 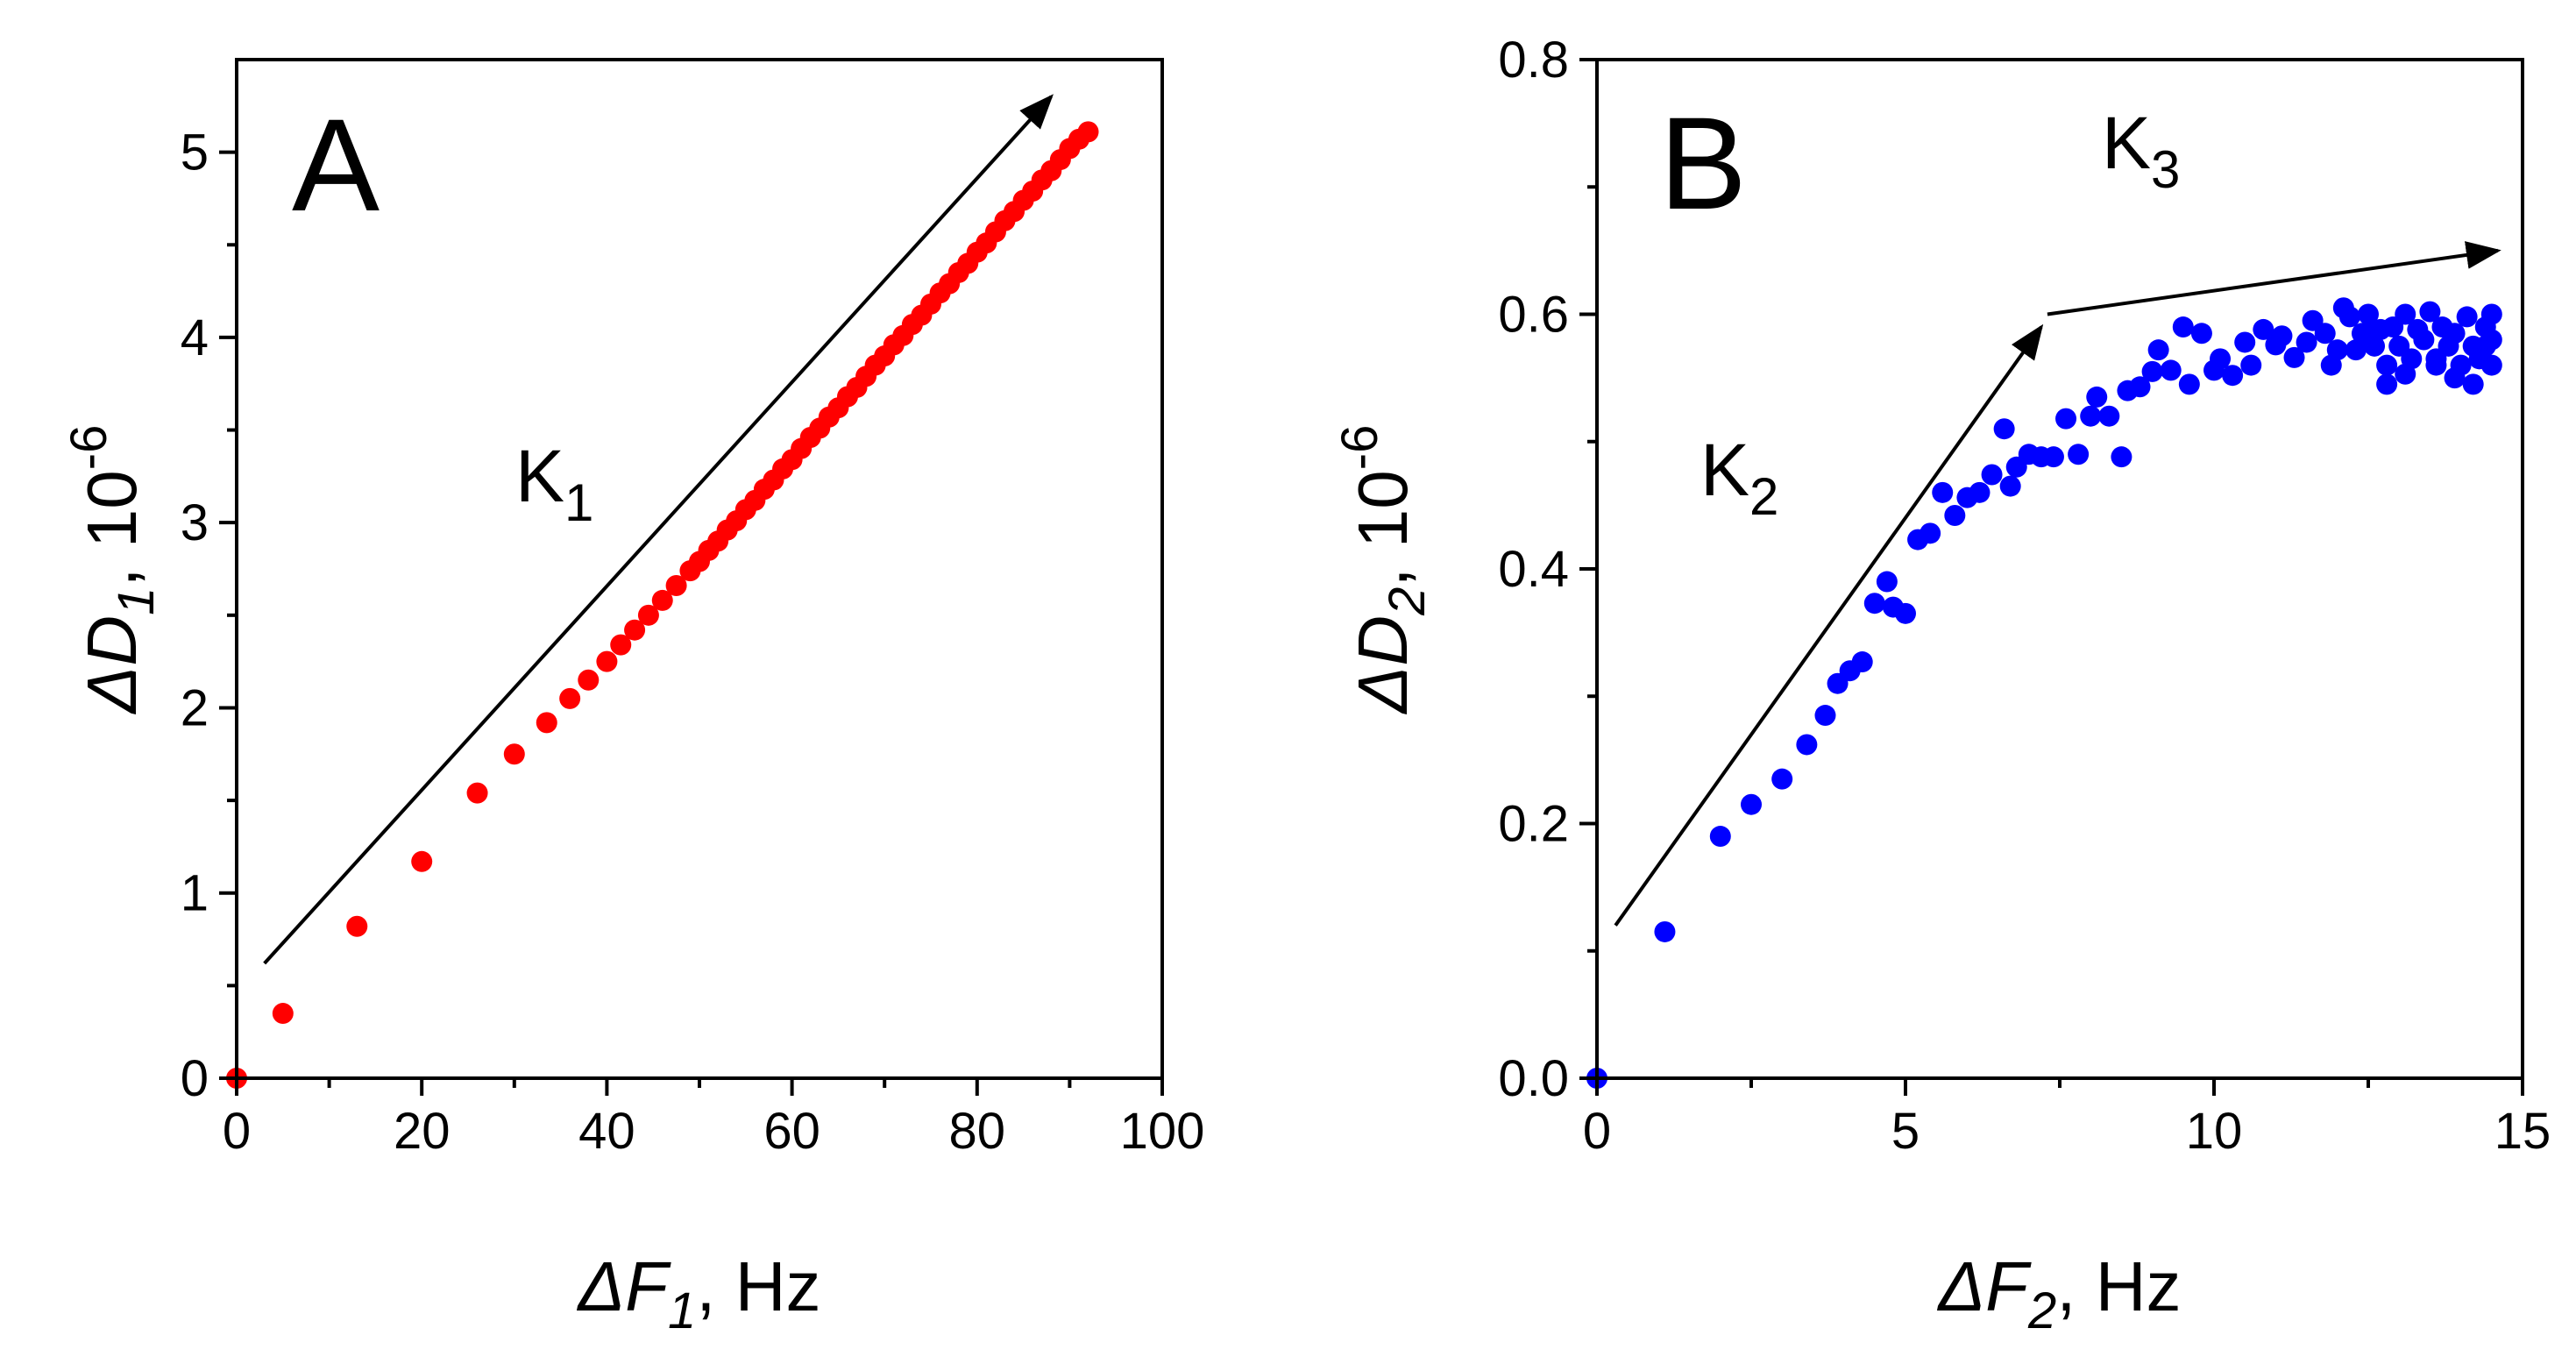 I want to click on x-tick-label: 100, so click(x=1162, y=1131).